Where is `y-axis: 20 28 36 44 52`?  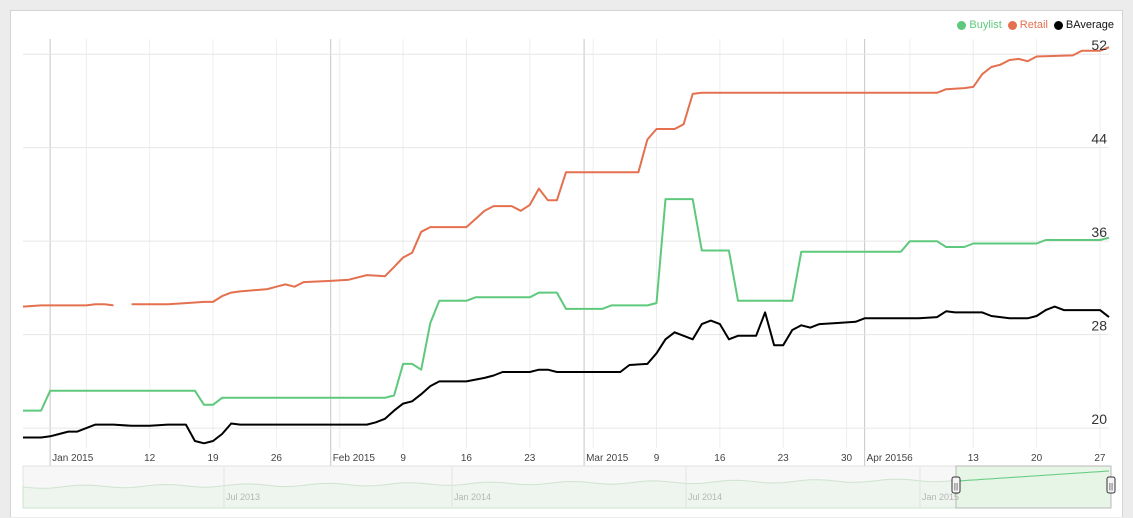 y-axis: 20 28 36 44 52 is located at coordinates (1099, 232).